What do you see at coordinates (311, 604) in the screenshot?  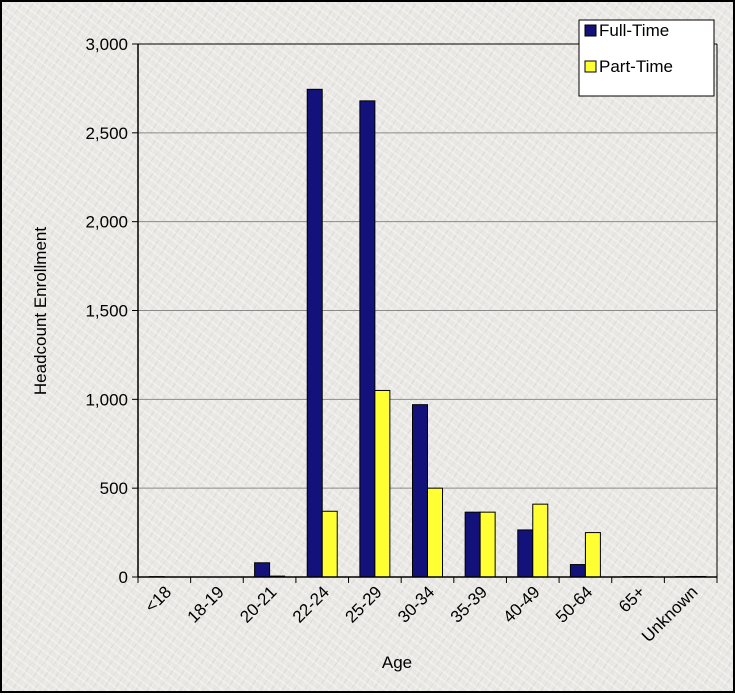 I see `x-tick-label: 22-24` at bounding box center [311, 604].